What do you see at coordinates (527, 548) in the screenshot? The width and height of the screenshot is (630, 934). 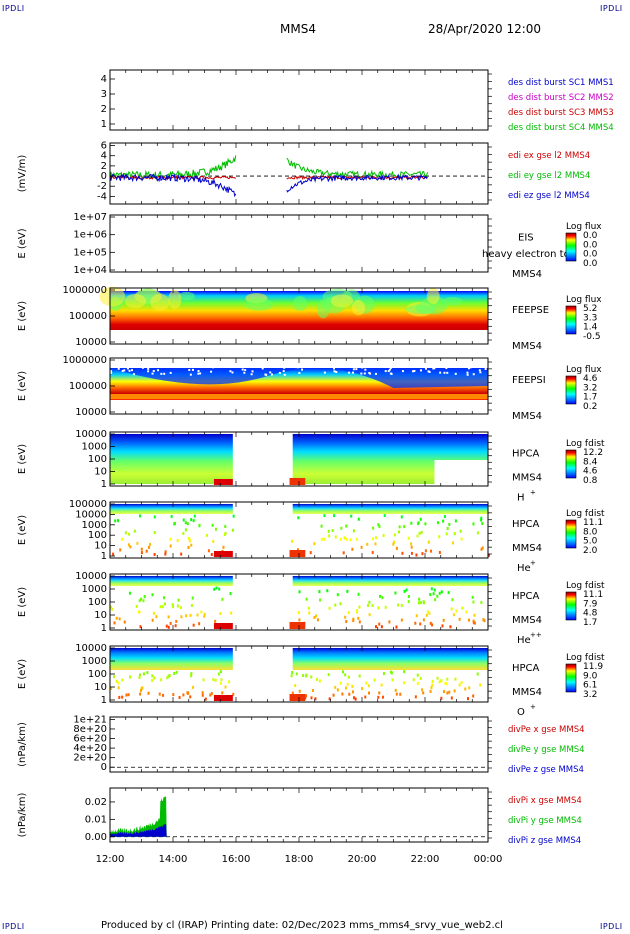 I see `instrument-spacecraft: MMS4` at bounding box center [527, 548].